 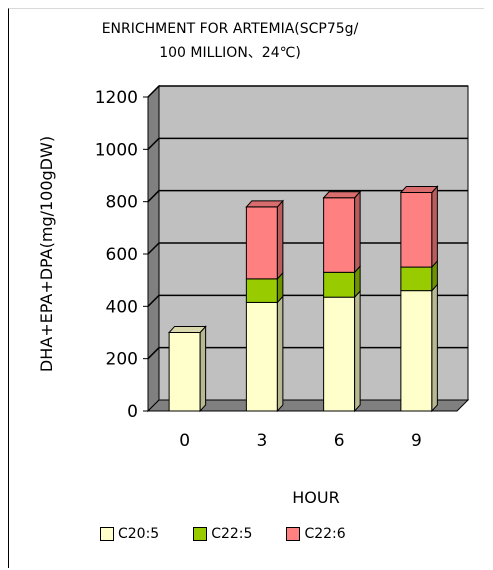 I want to click on legend-item-c22-6: C22:6, so click(x=316, y=534).